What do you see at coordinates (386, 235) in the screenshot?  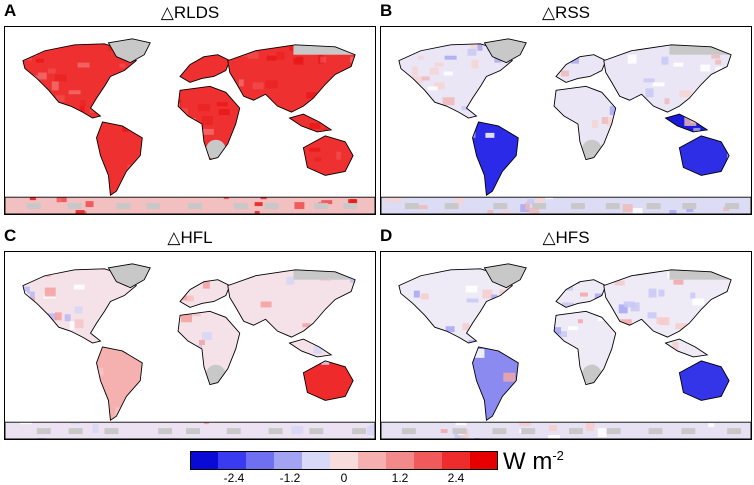 I see `panel-letter-d: D` at bounding box center [386, 235].